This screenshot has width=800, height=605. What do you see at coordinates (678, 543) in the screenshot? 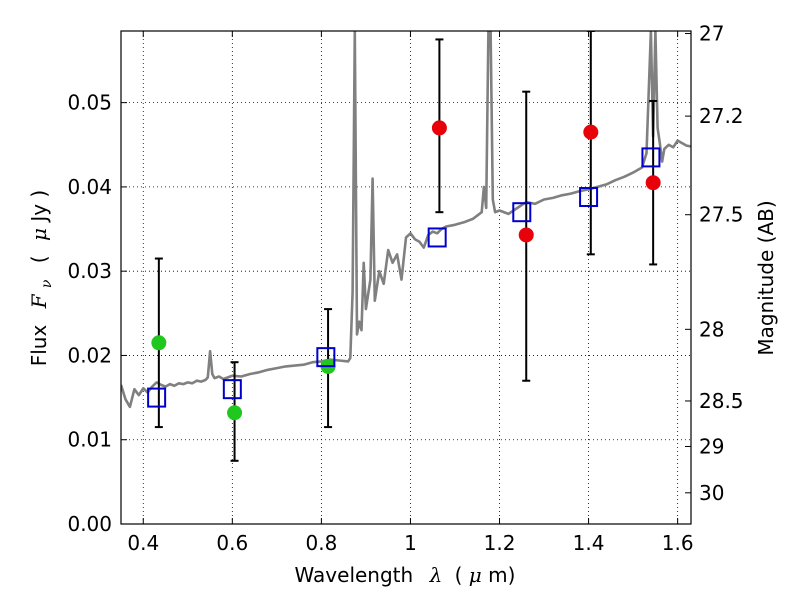
I see `x-tick-label: 1.6` at bounding box center [678, 543].